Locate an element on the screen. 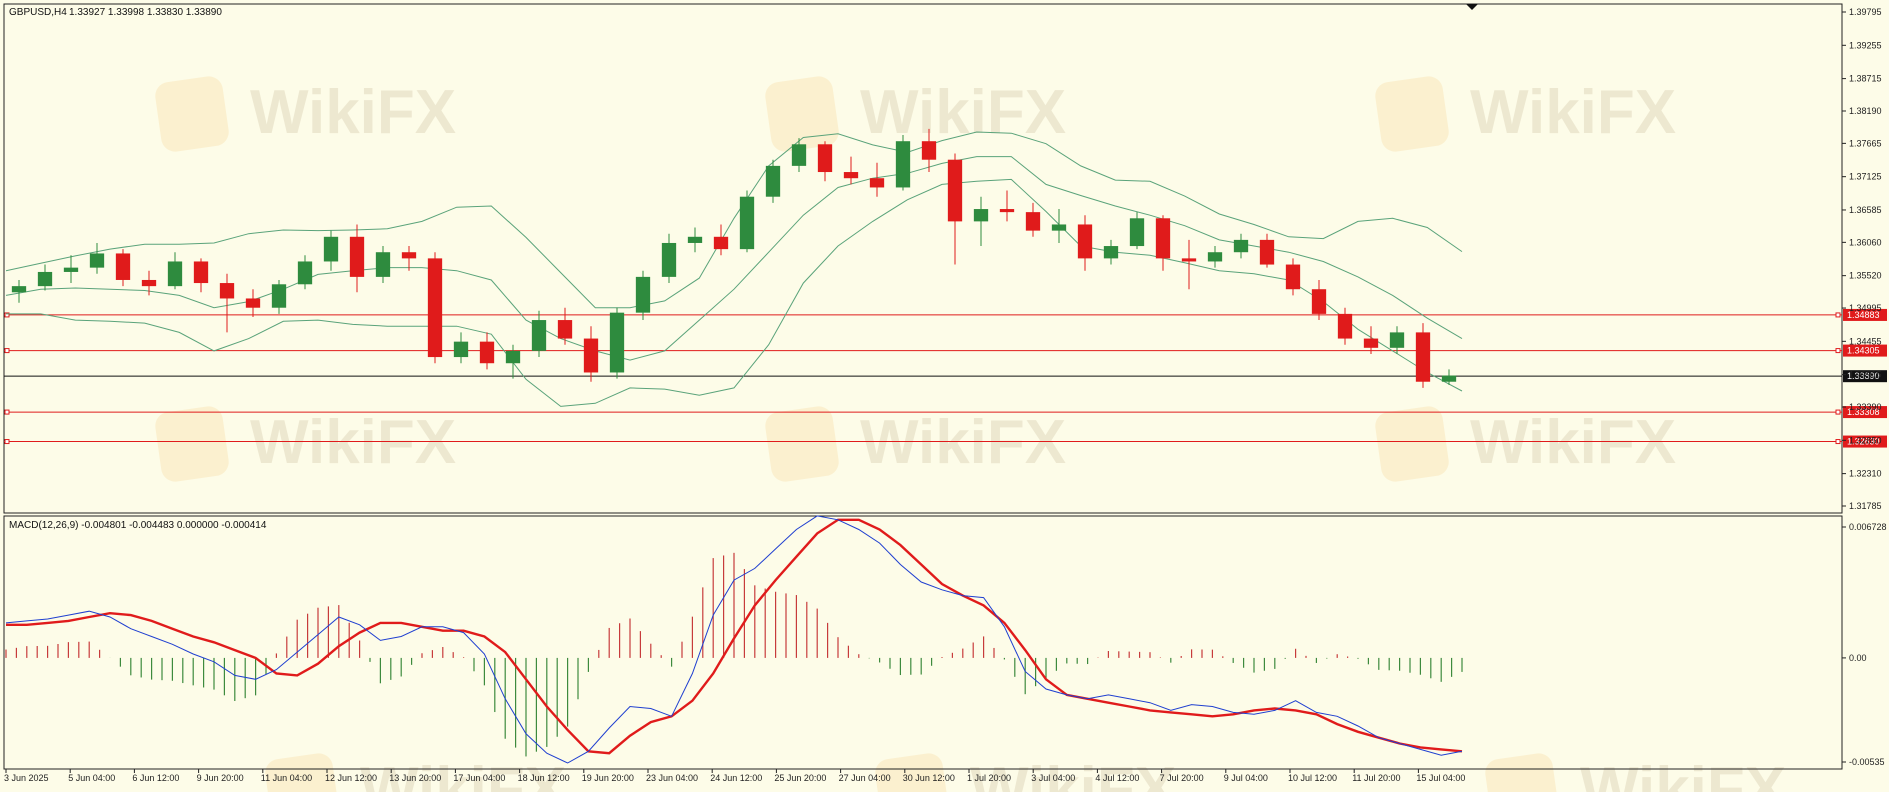 This screenshot has height=797, width=1889. price-tick-label: 1.34995 is located at coordinates (1865, 308).